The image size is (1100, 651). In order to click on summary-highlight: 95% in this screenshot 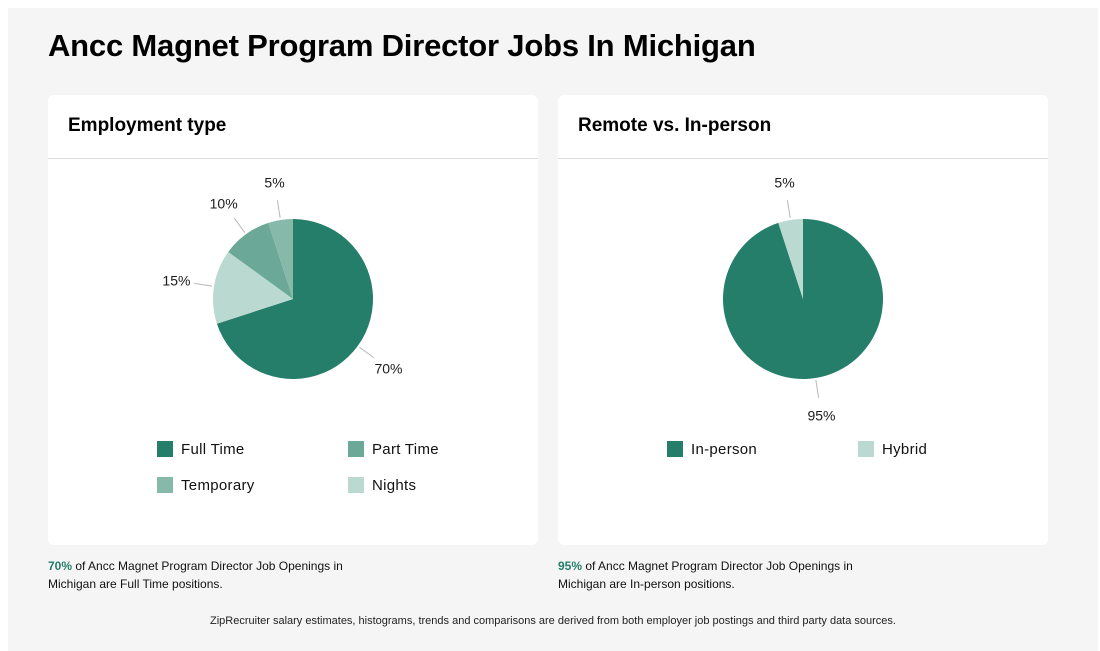, I will do `click(570, 566)`.